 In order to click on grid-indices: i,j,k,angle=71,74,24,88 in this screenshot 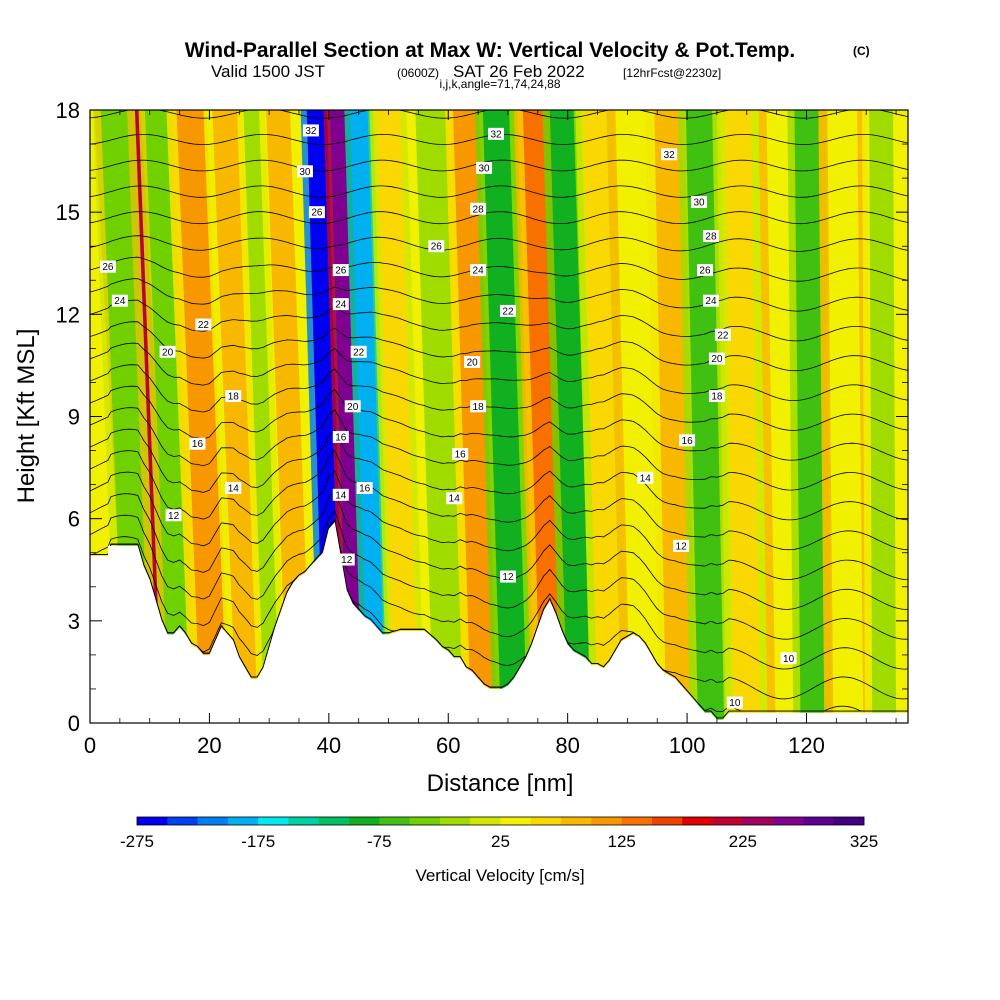, I will do `click(499, 84)`.